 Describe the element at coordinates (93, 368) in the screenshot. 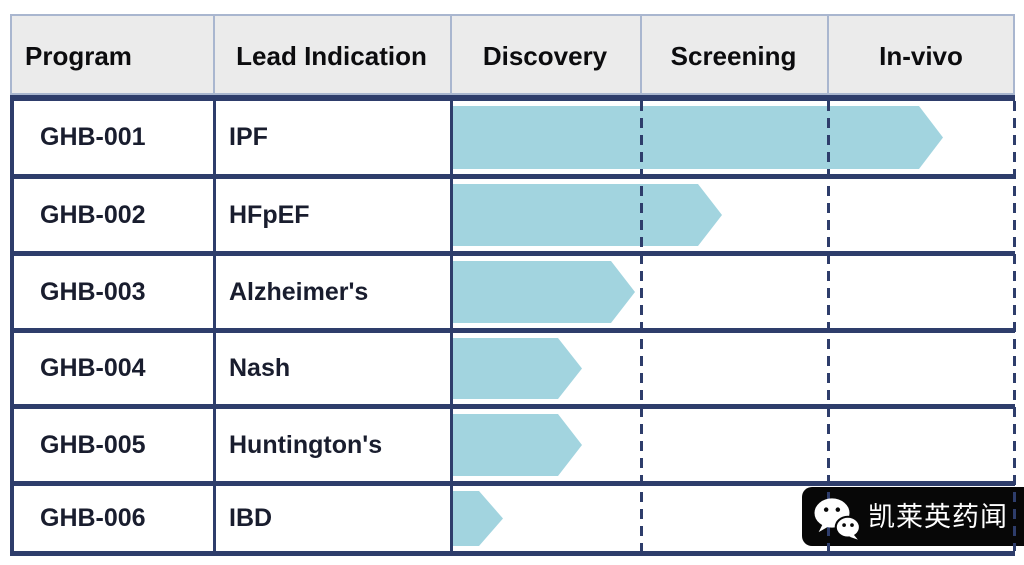

I see `program-label: GHB-004` at that location.